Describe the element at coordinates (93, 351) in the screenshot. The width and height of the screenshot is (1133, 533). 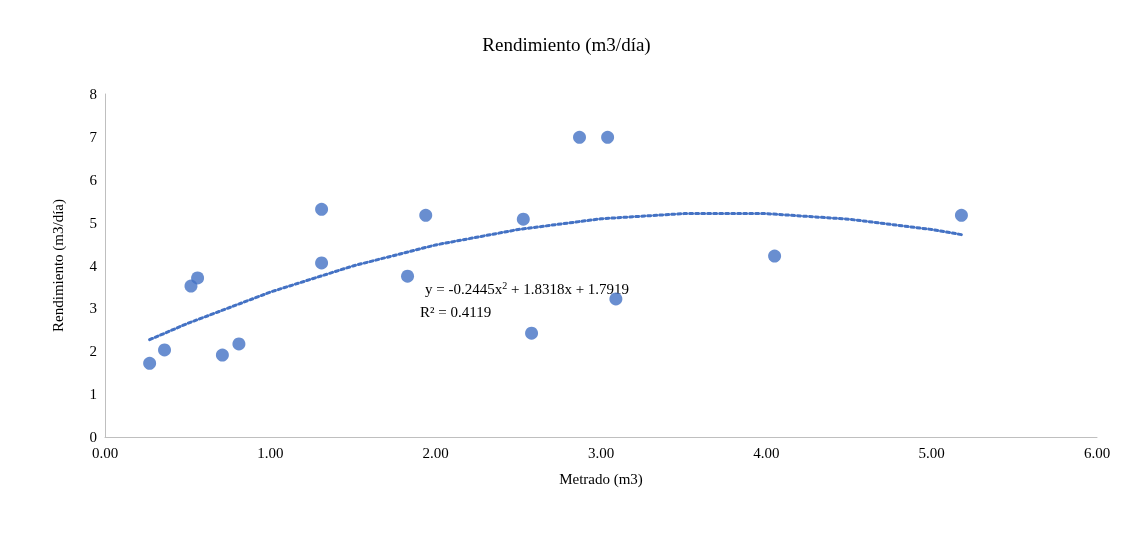
I see `y-tick-label: 2` at that location.